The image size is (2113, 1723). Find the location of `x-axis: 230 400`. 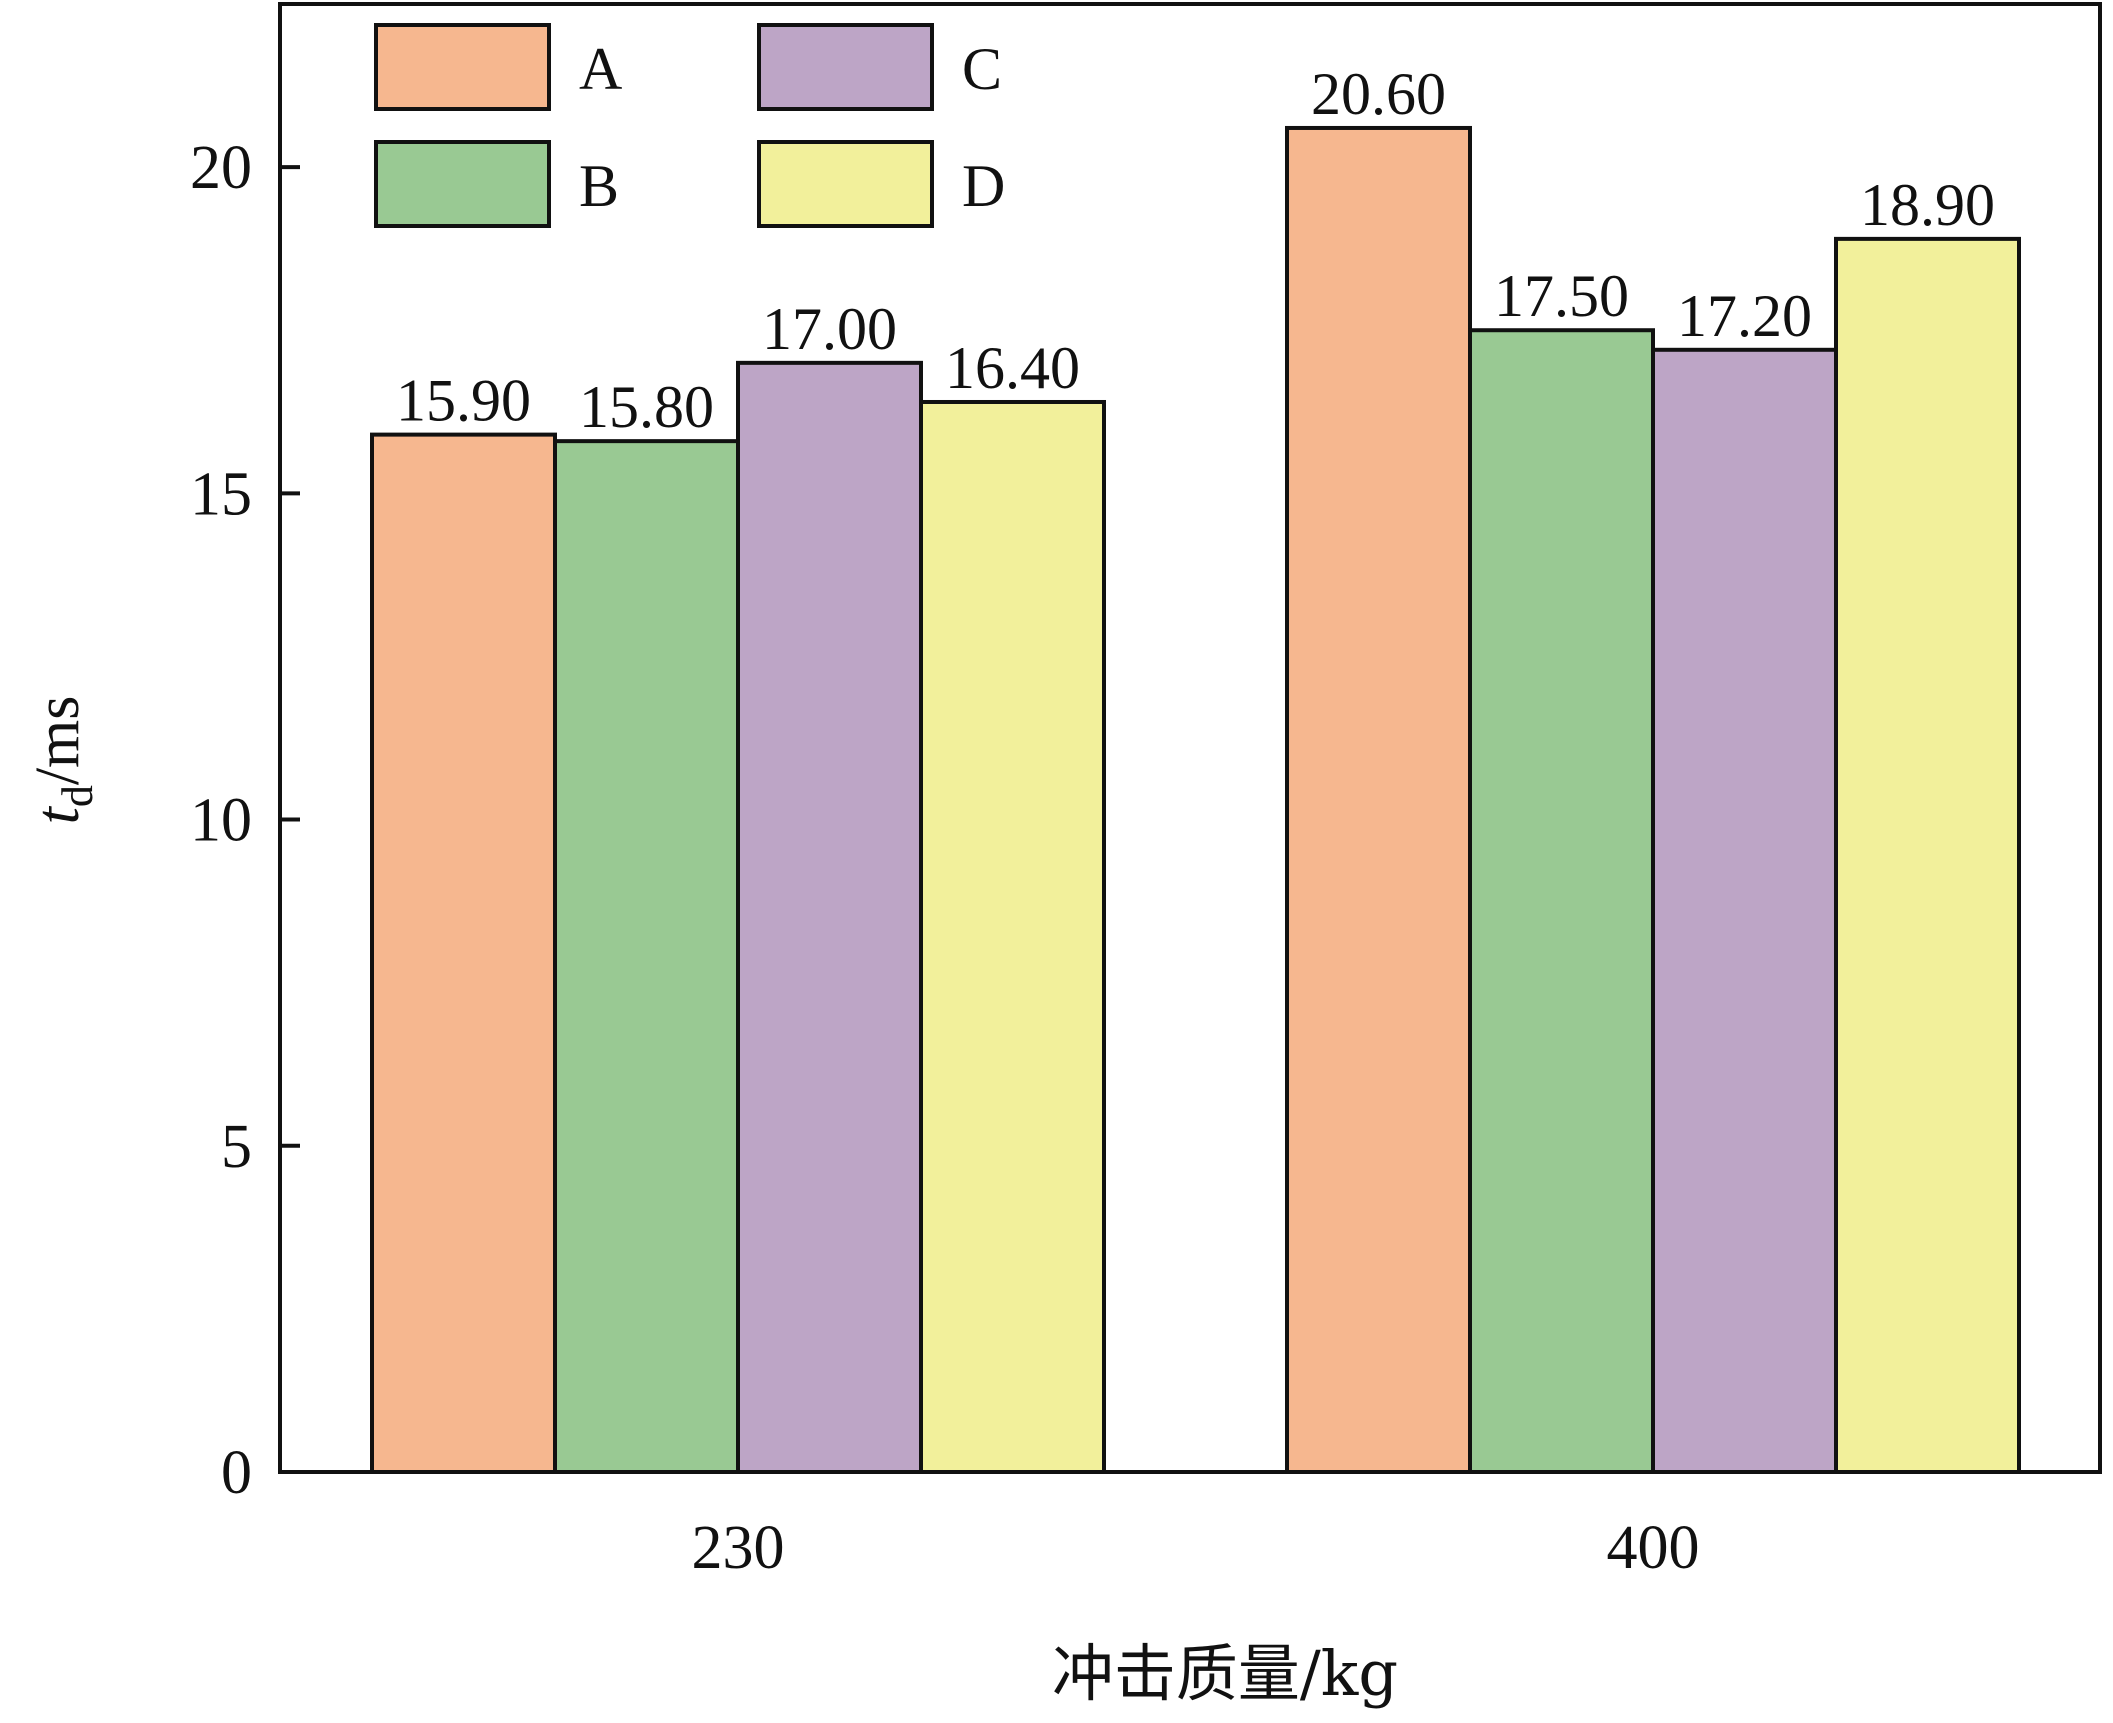

x-axis: 230 400 is located at coordinates (1196, 1517).